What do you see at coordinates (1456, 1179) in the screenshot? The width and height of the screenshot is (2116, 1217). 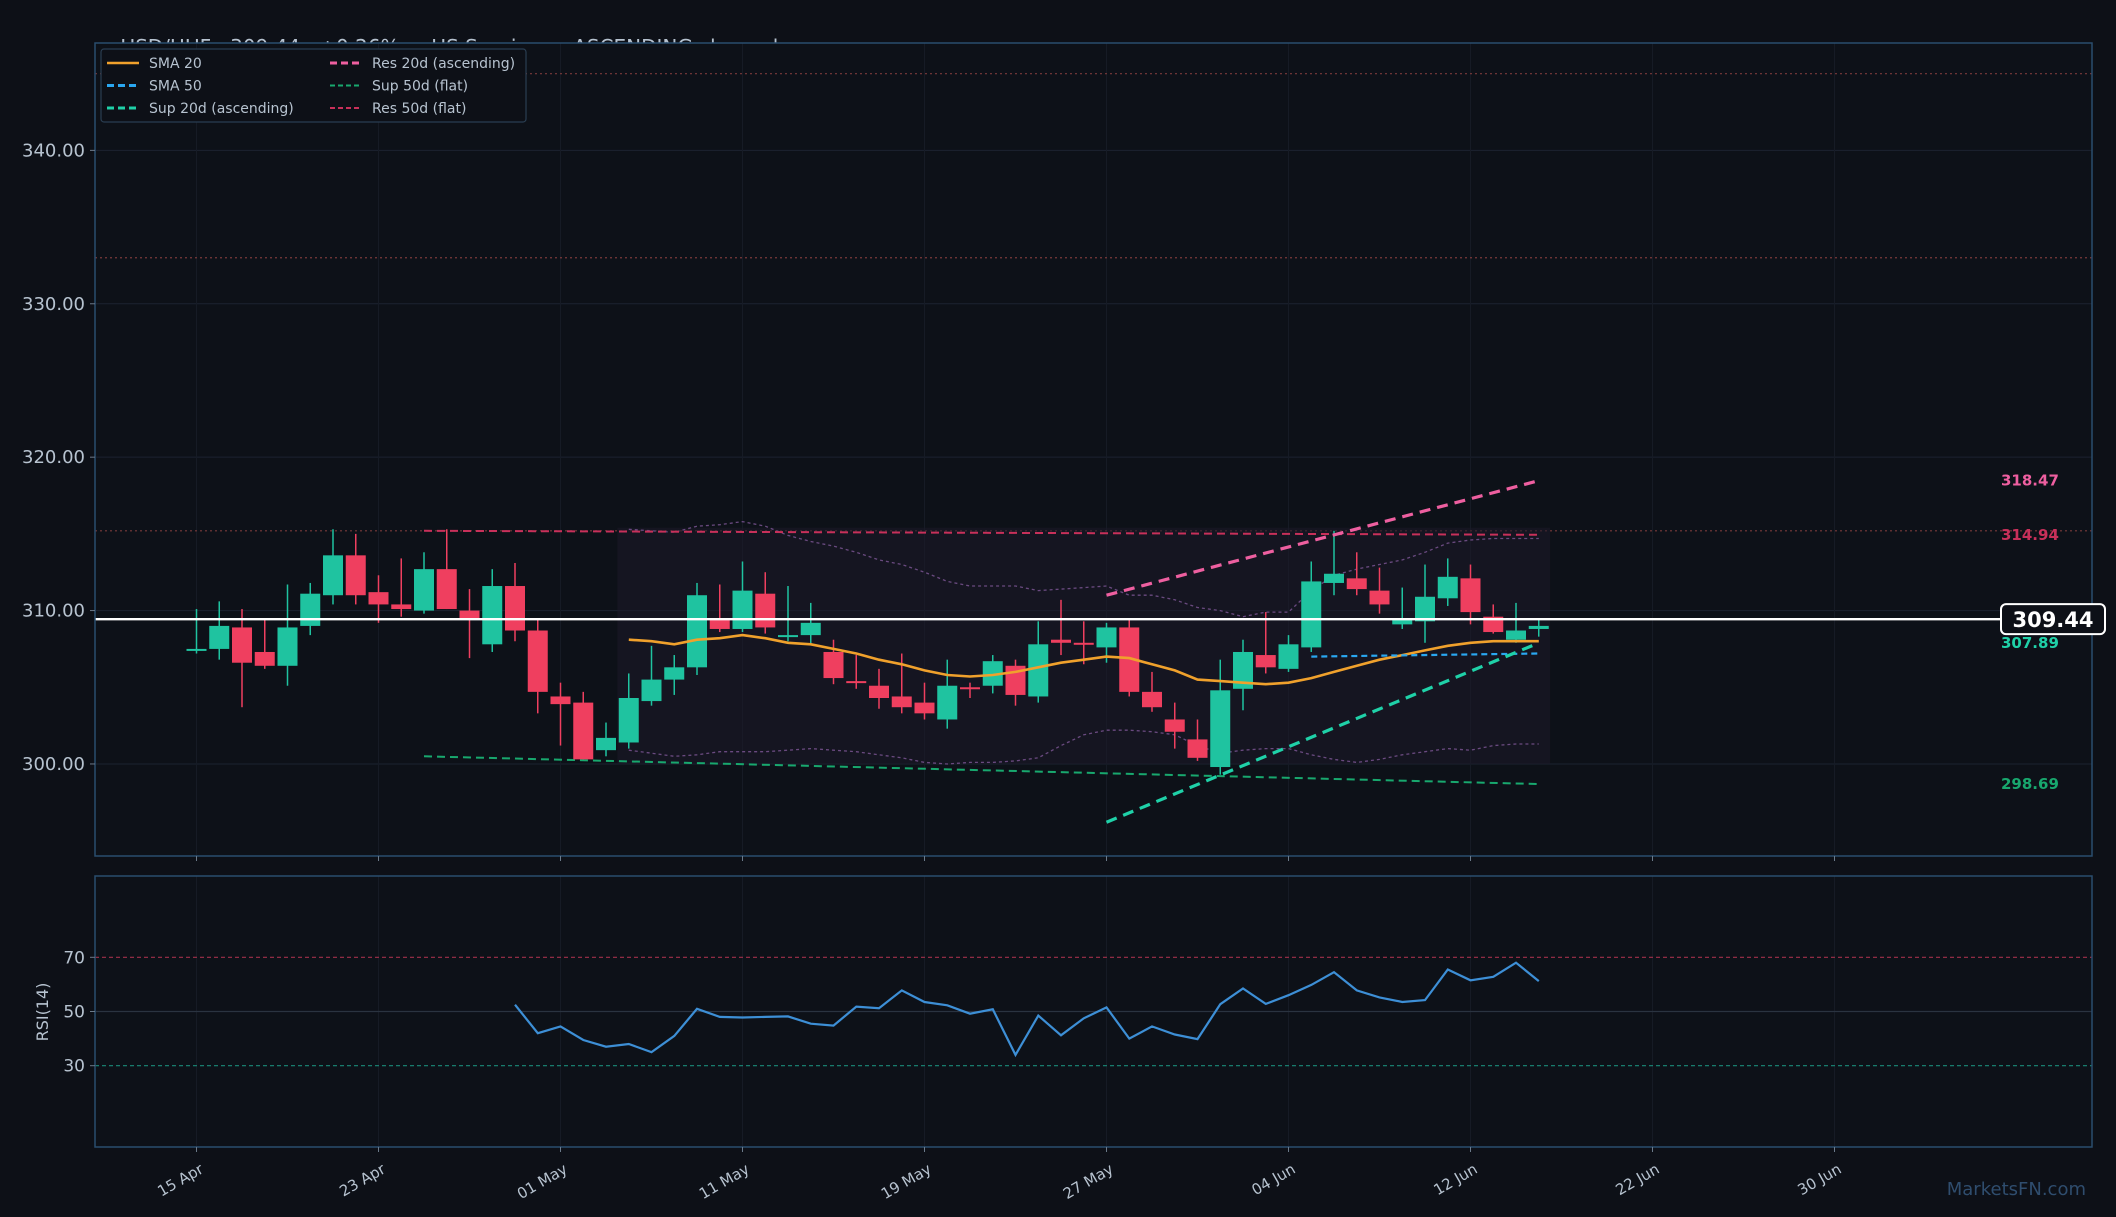 I see `date-tick-label: 12 Jun` at bounding box center [1456, 1179].